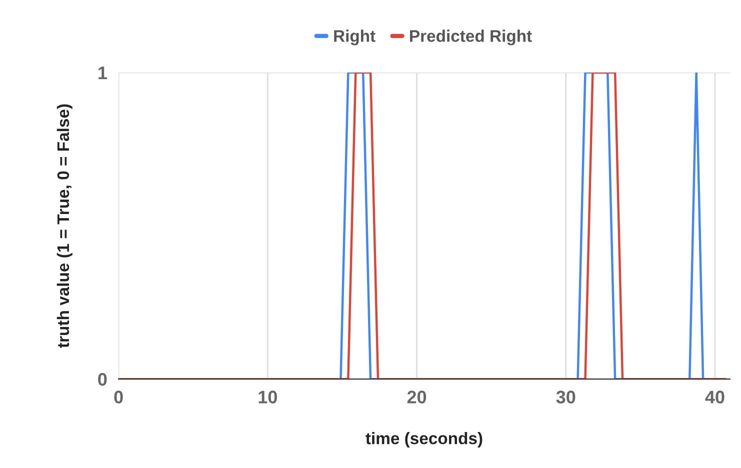 The width and height of the screenshot is (741, 468). I want to click on legend-label: Predicted Right, so click(471, 38).